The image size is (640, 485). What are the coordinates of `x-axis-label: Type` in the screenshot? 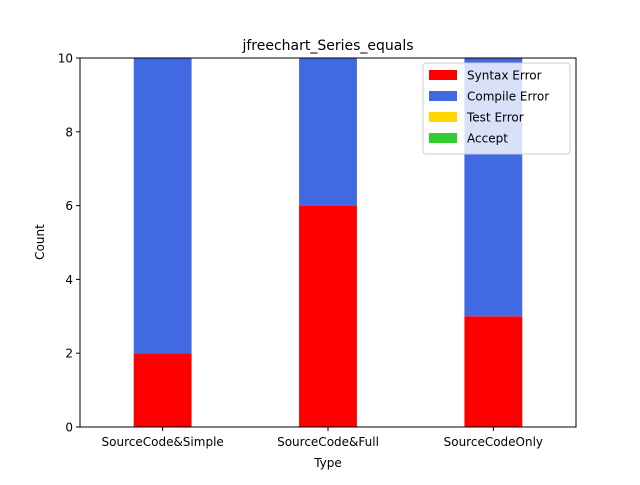 It's located at (327, 463).